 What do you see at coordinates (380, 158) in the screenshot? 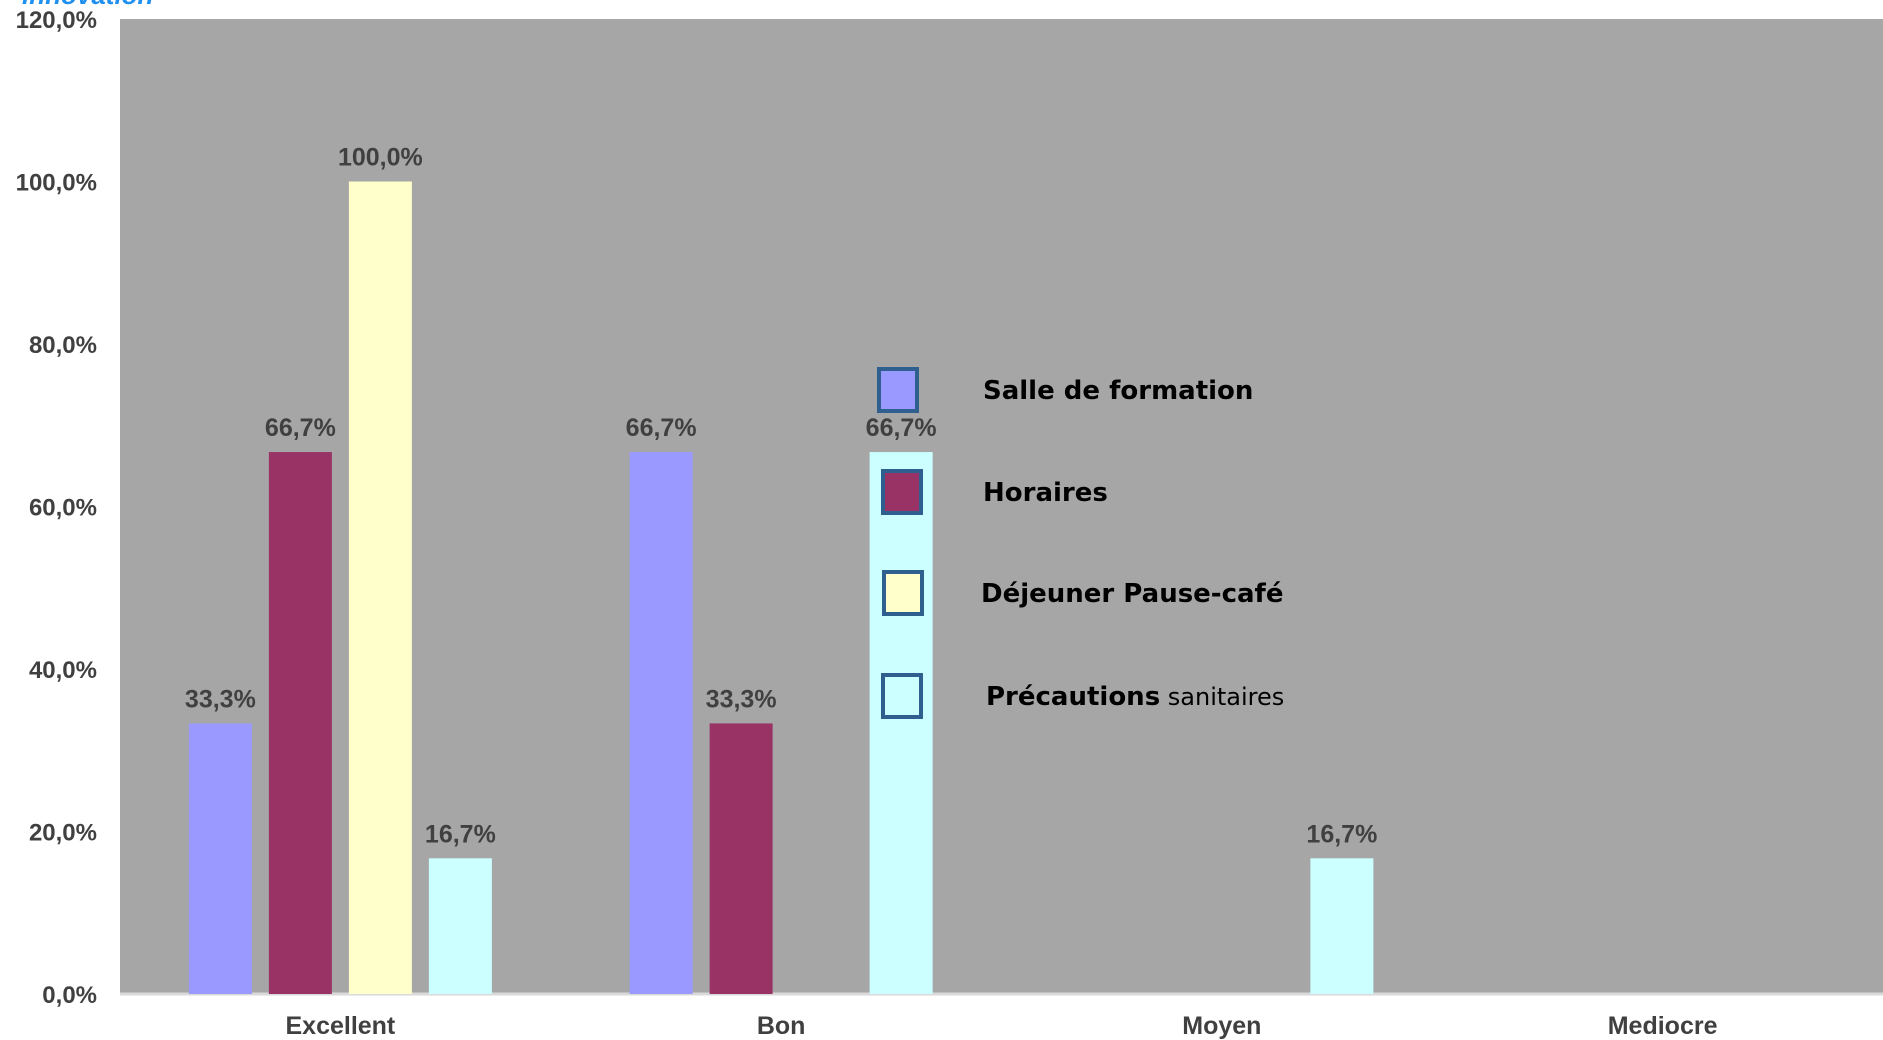
I see `data-label: 100,0%` at bounding box center [380, 158].